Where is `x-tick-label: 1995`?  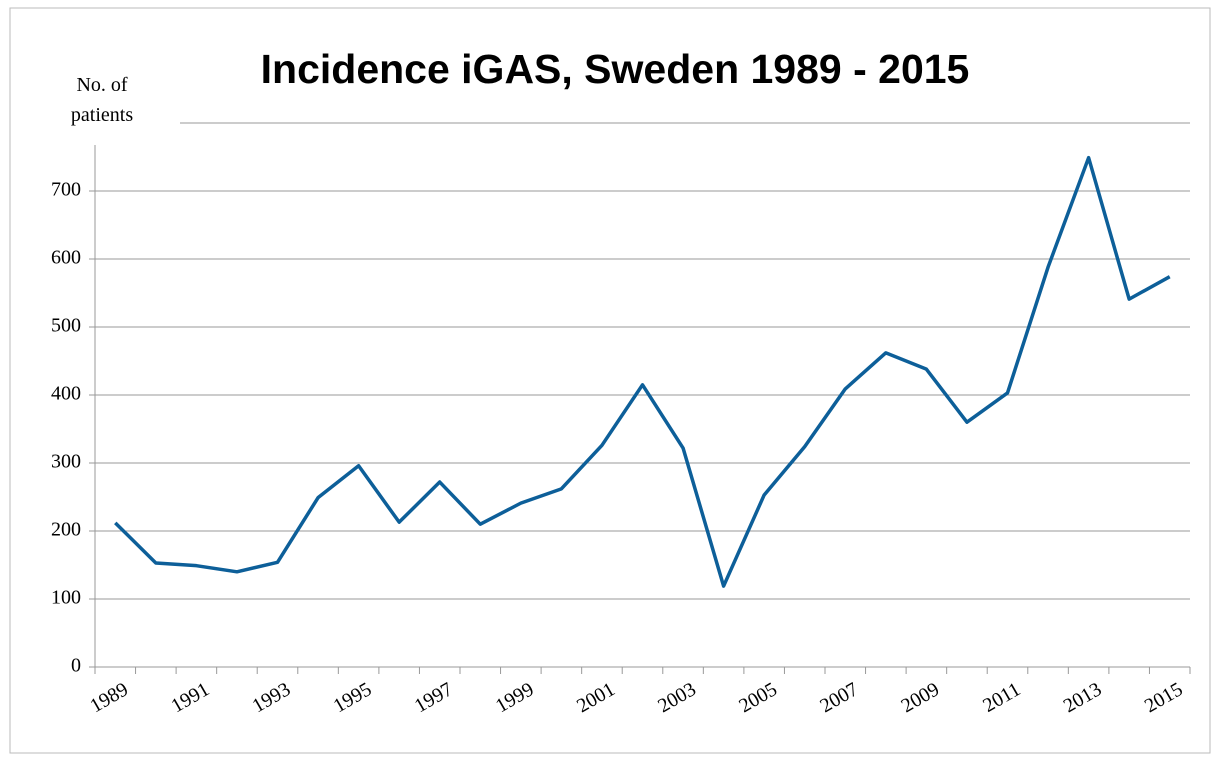
x-tick-label: 1995 is located at coordinates (353, 697).